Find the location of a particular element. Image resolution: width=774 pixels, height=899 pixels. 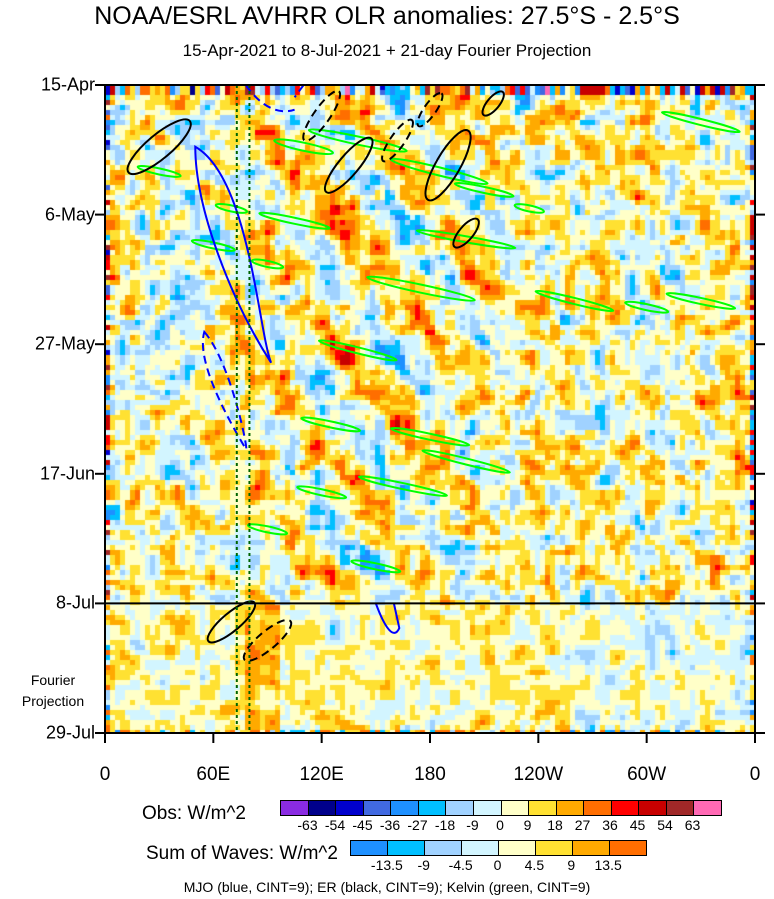

colorbar-label: 45 is located at coordinates (637, 825).